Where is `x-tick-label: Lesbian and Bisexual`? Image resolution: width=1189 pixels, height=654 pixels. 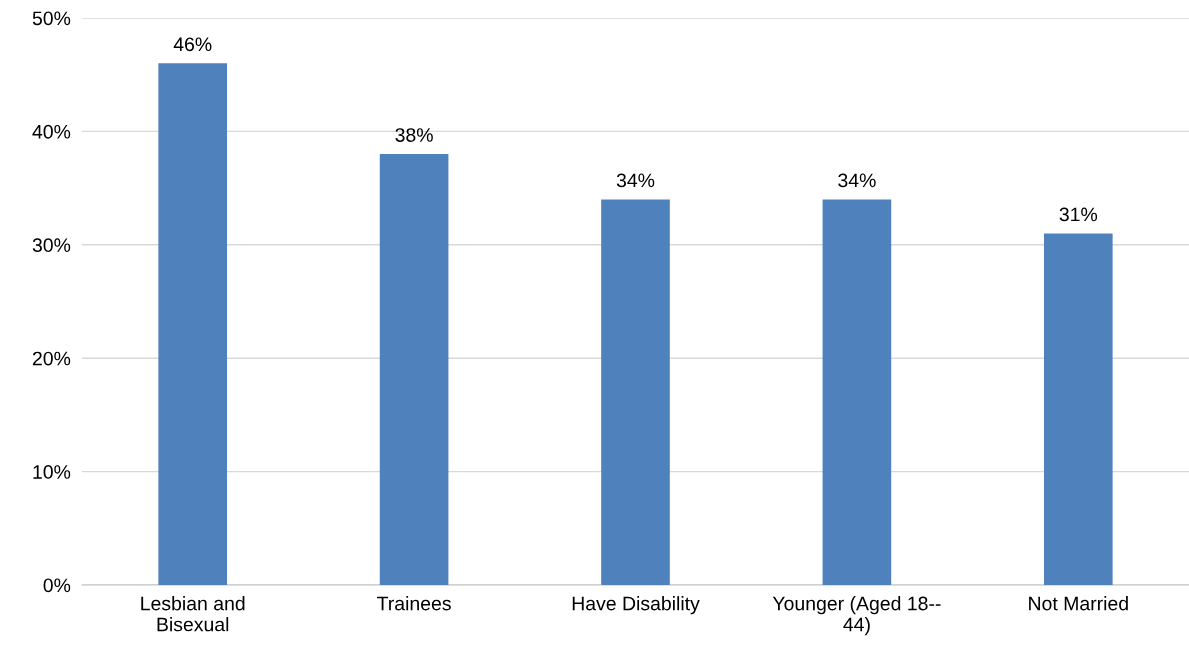 x-tick-label: Lesbian and Bisexual is located at coordinates (193, 614).